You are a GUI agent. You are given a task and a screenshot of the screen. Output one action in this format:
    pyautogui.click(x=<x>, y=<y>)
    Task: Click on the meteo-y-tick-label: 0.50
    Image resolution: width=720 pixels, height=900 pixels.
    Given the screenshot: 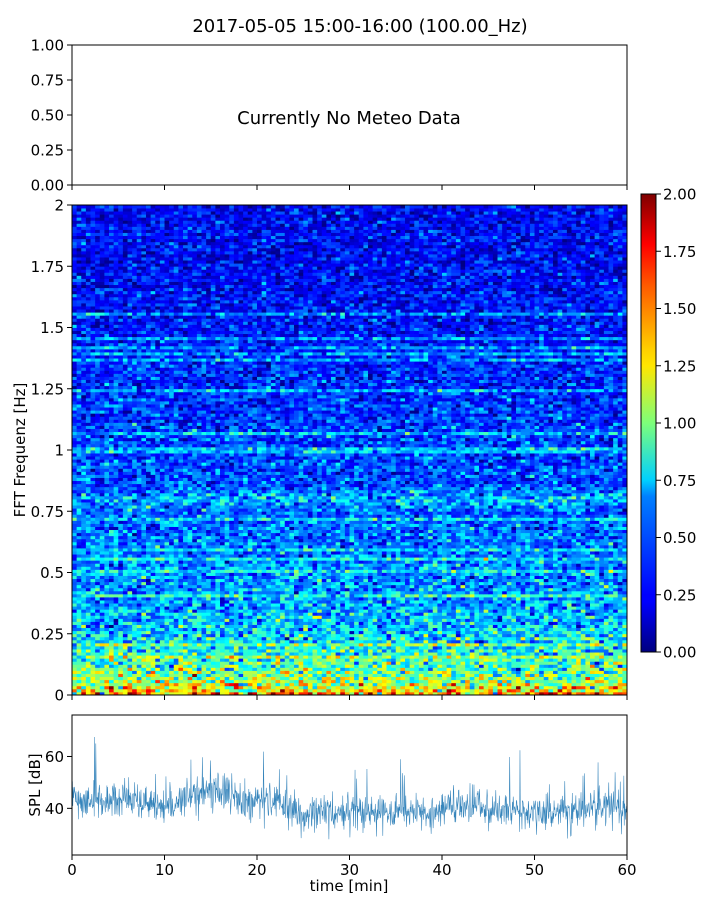 What is the action you would take?
    pyautogui.click(x=47, y=116)
    